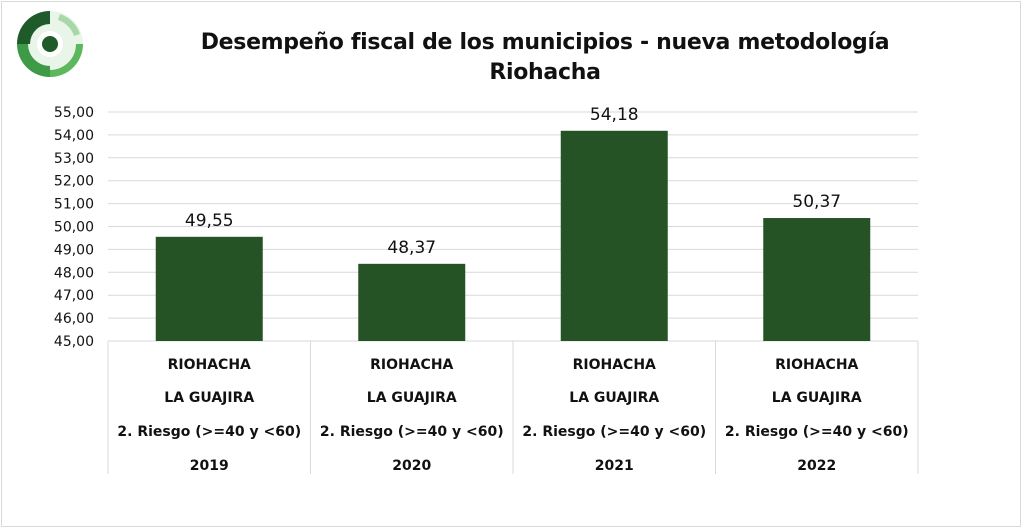 Image resolution: width=1024 pixels, height=530 pixels. Describe the element at coordinates (74, 113) in the screenshot. I see `y-tick-label: 55,00` at that location.